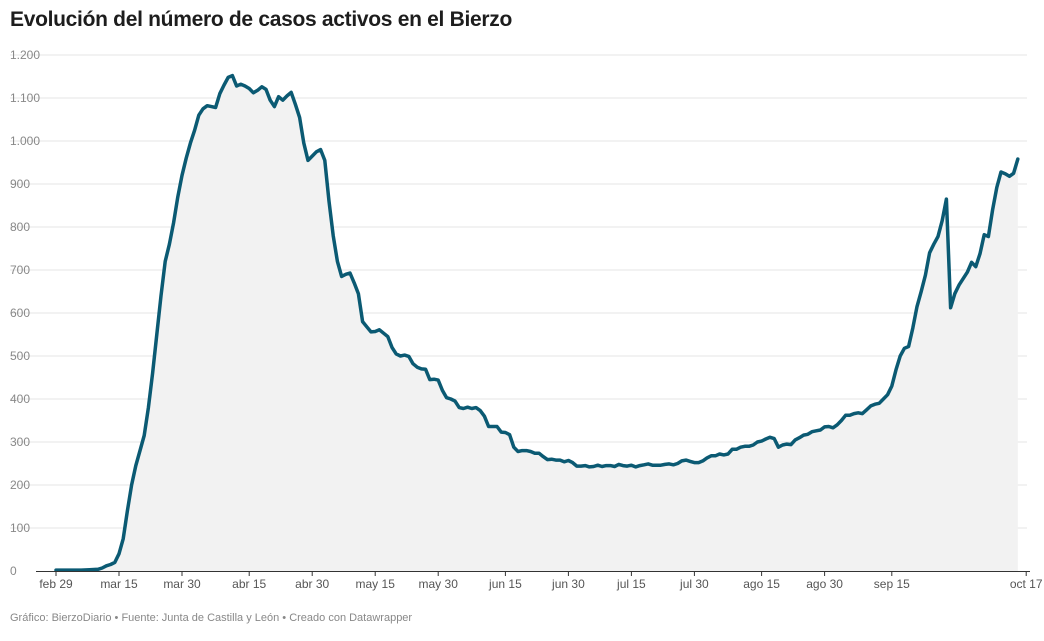 This screenshot has width=1044, height=641. What do you see at coordinates (56, 584) in the screenshot?
I see `x-tick-label: feb 29` at bounding box center [56, 584].